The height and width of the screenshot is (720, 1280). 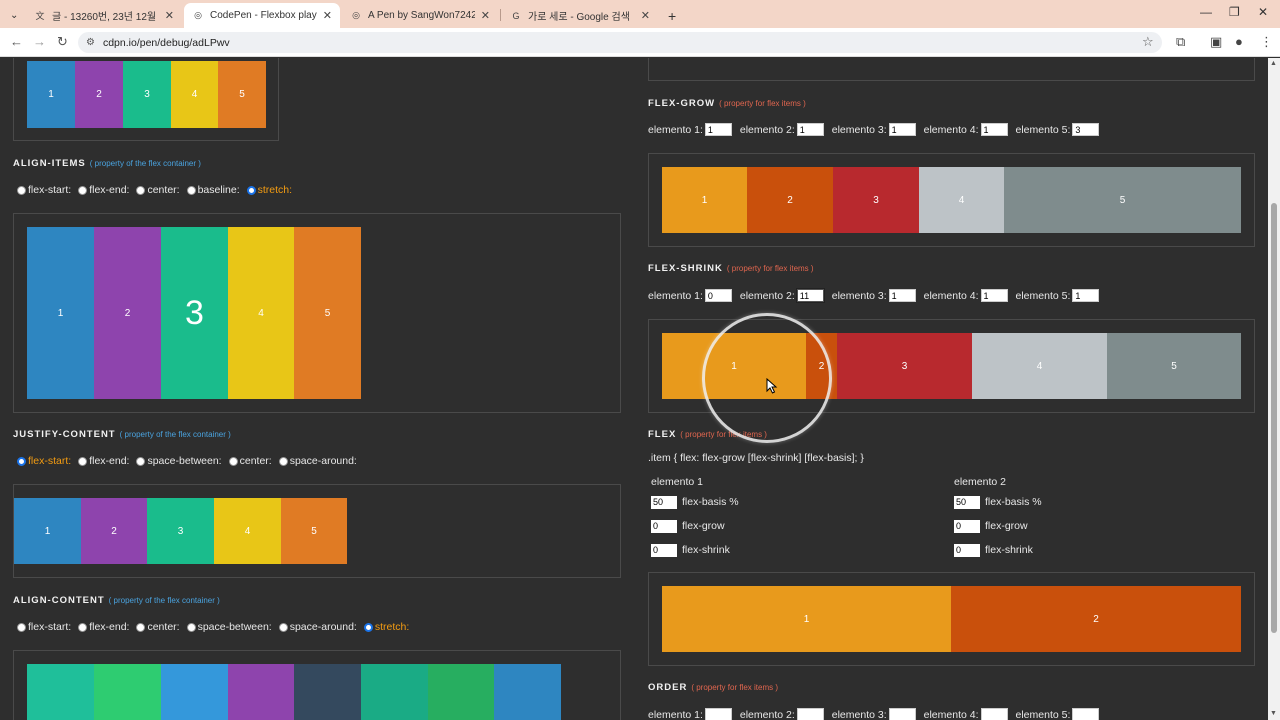 What do you see at coordinates (664, 502) in the screenshot?
I see `el1-flex-basis-input: 50` at bounding box center [664, 502].